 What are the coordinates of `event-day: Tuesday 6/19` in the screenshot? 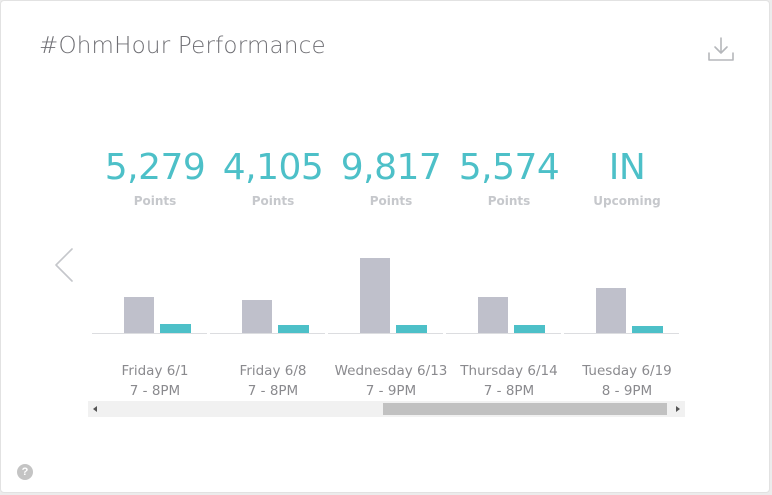 It's located at (627, 371).